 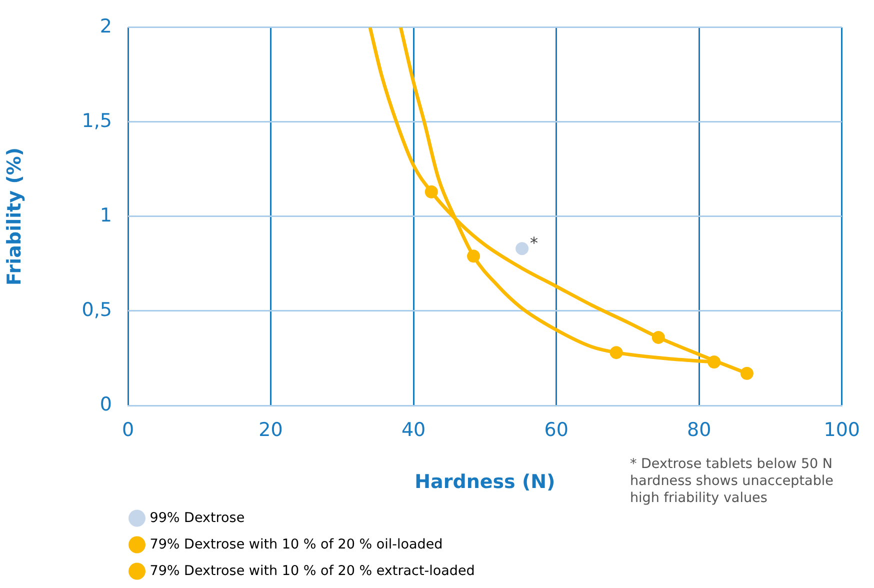 I want to click on x-tick-label: 60, so click(x=556, y=429).